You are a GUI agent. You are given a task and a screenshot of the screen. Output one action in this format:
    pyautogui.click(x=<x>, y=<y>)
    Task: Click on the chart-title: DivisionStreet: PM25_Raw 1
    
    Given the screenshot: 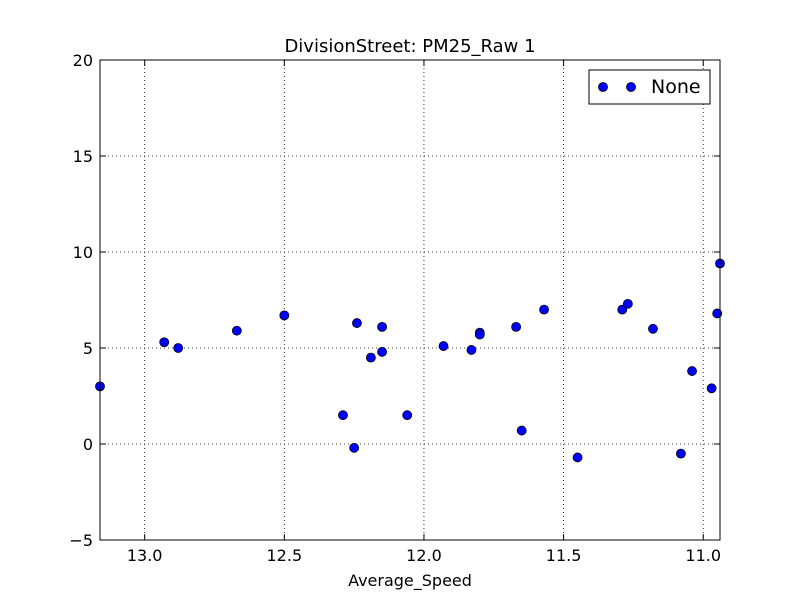 What is the action you would take?
    pyautogui.click(x=409, y=46)
    